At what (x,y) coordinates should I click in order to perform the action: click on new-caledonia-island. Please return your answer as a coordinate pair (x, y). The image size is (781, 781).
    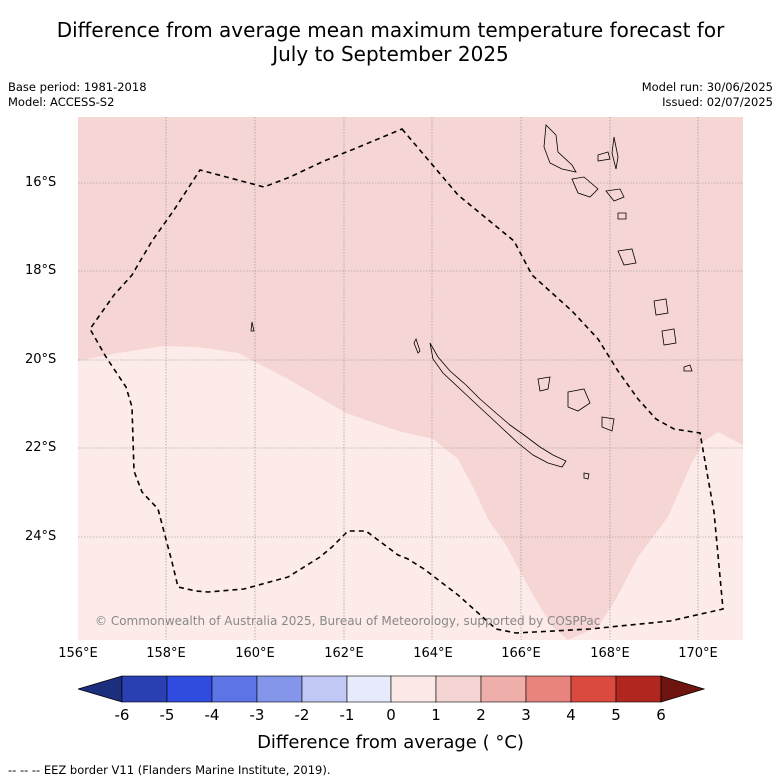
    Looking at the image, I should click on (498, 405).